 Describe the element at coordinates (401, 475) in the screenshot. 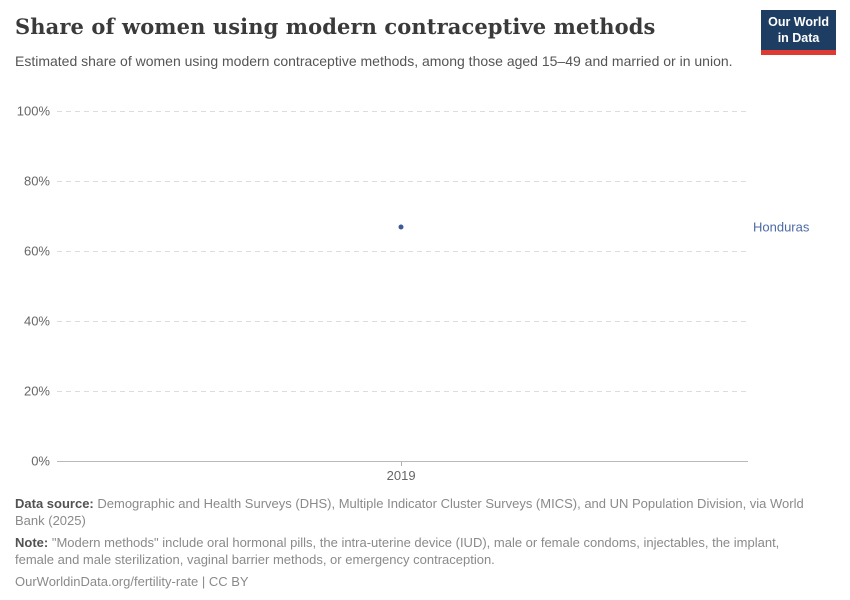

I see `x-axis-tick-label: 2019` at that location.